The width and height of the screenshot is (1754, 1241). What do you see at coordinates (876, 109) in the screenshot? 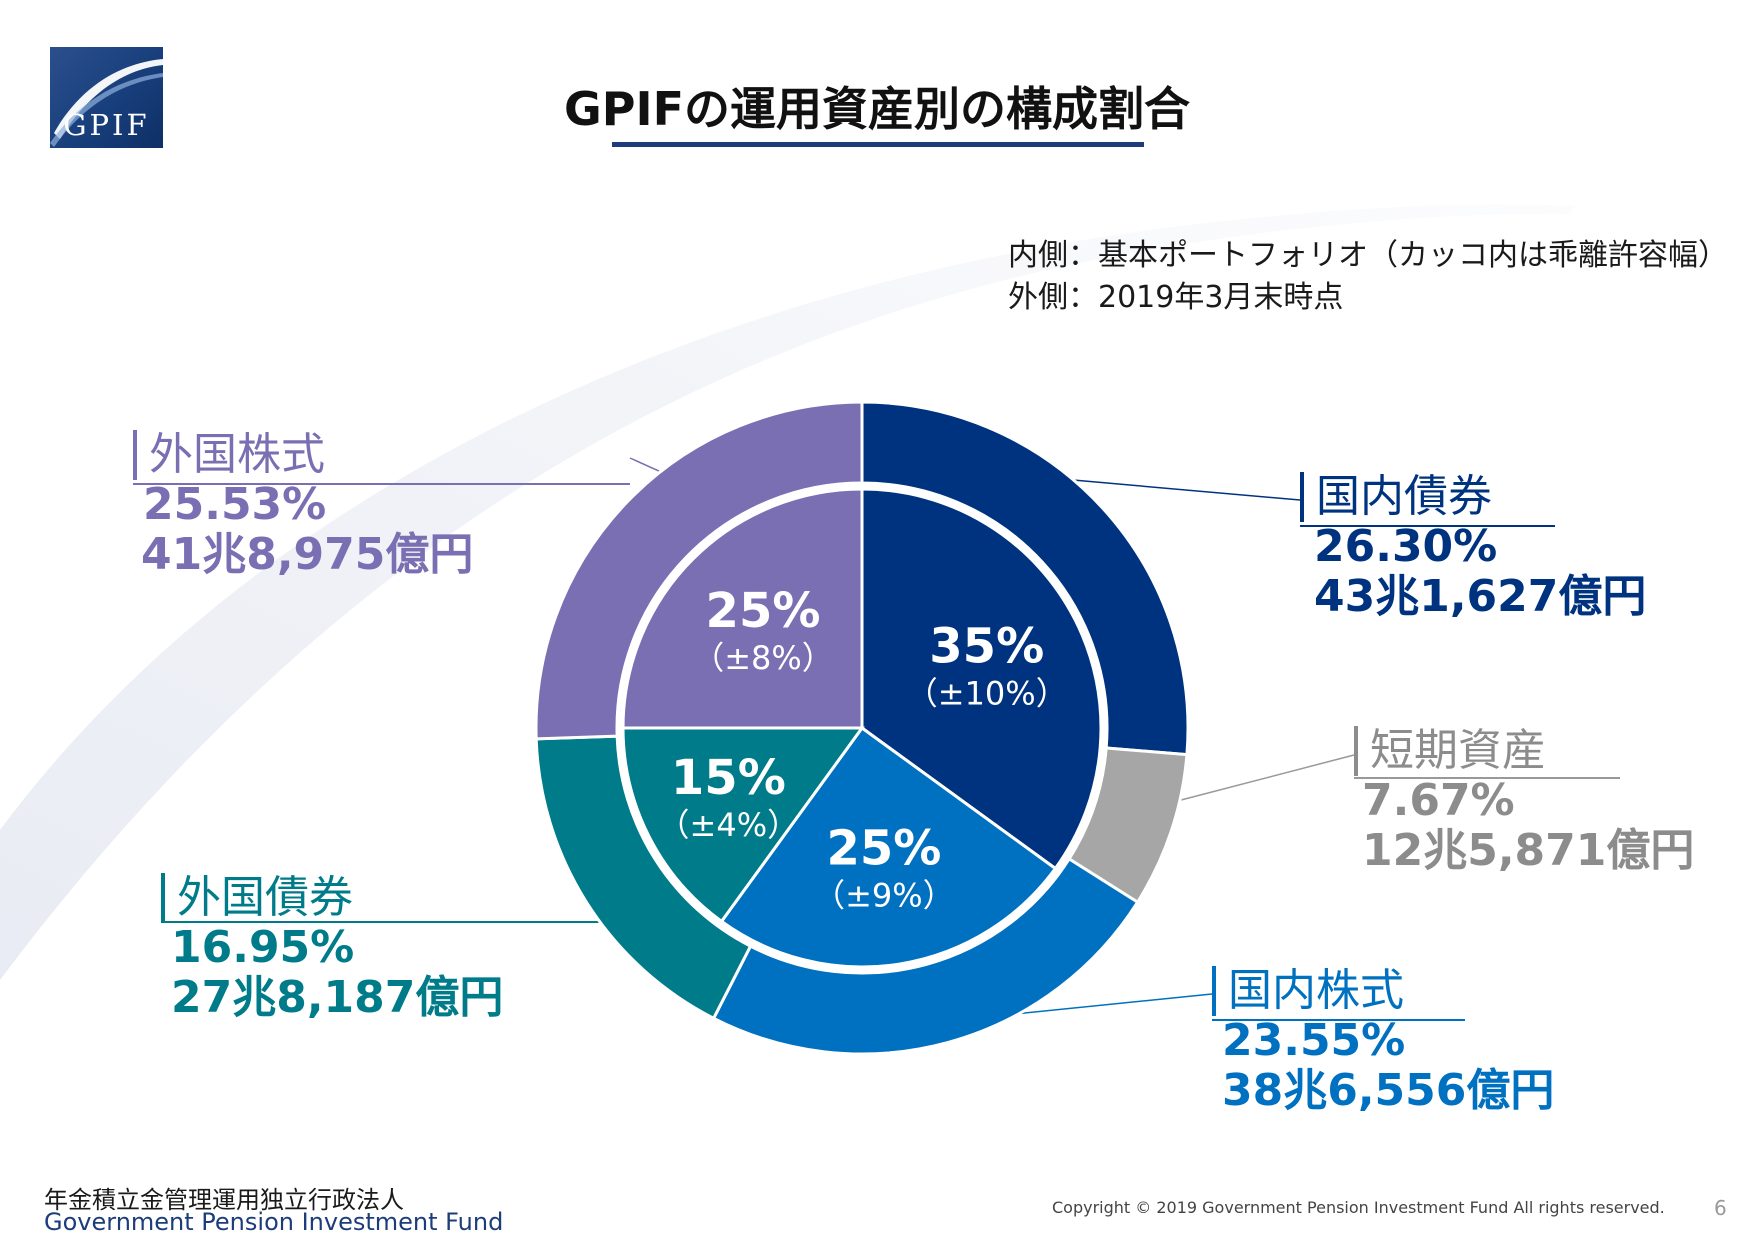
I see `page-title: GPIFの運用資産別の構成割合` at bounding box center [876, 109].